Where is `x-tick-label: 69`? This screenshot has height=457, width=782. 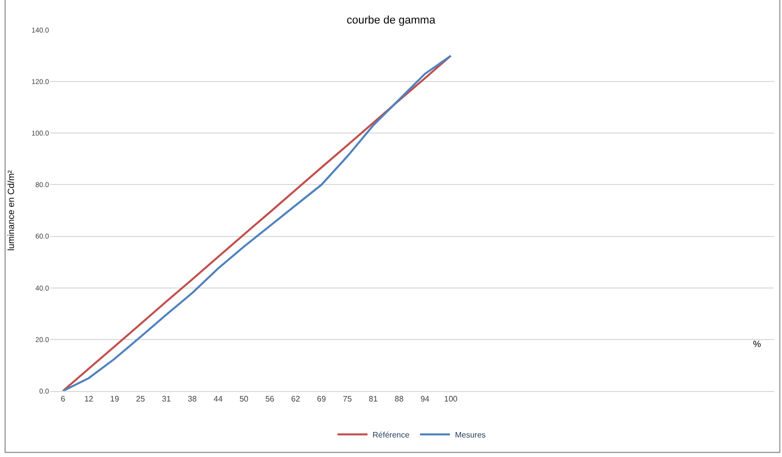 x-tick-label: 69 is located at coordinates (321, 399).